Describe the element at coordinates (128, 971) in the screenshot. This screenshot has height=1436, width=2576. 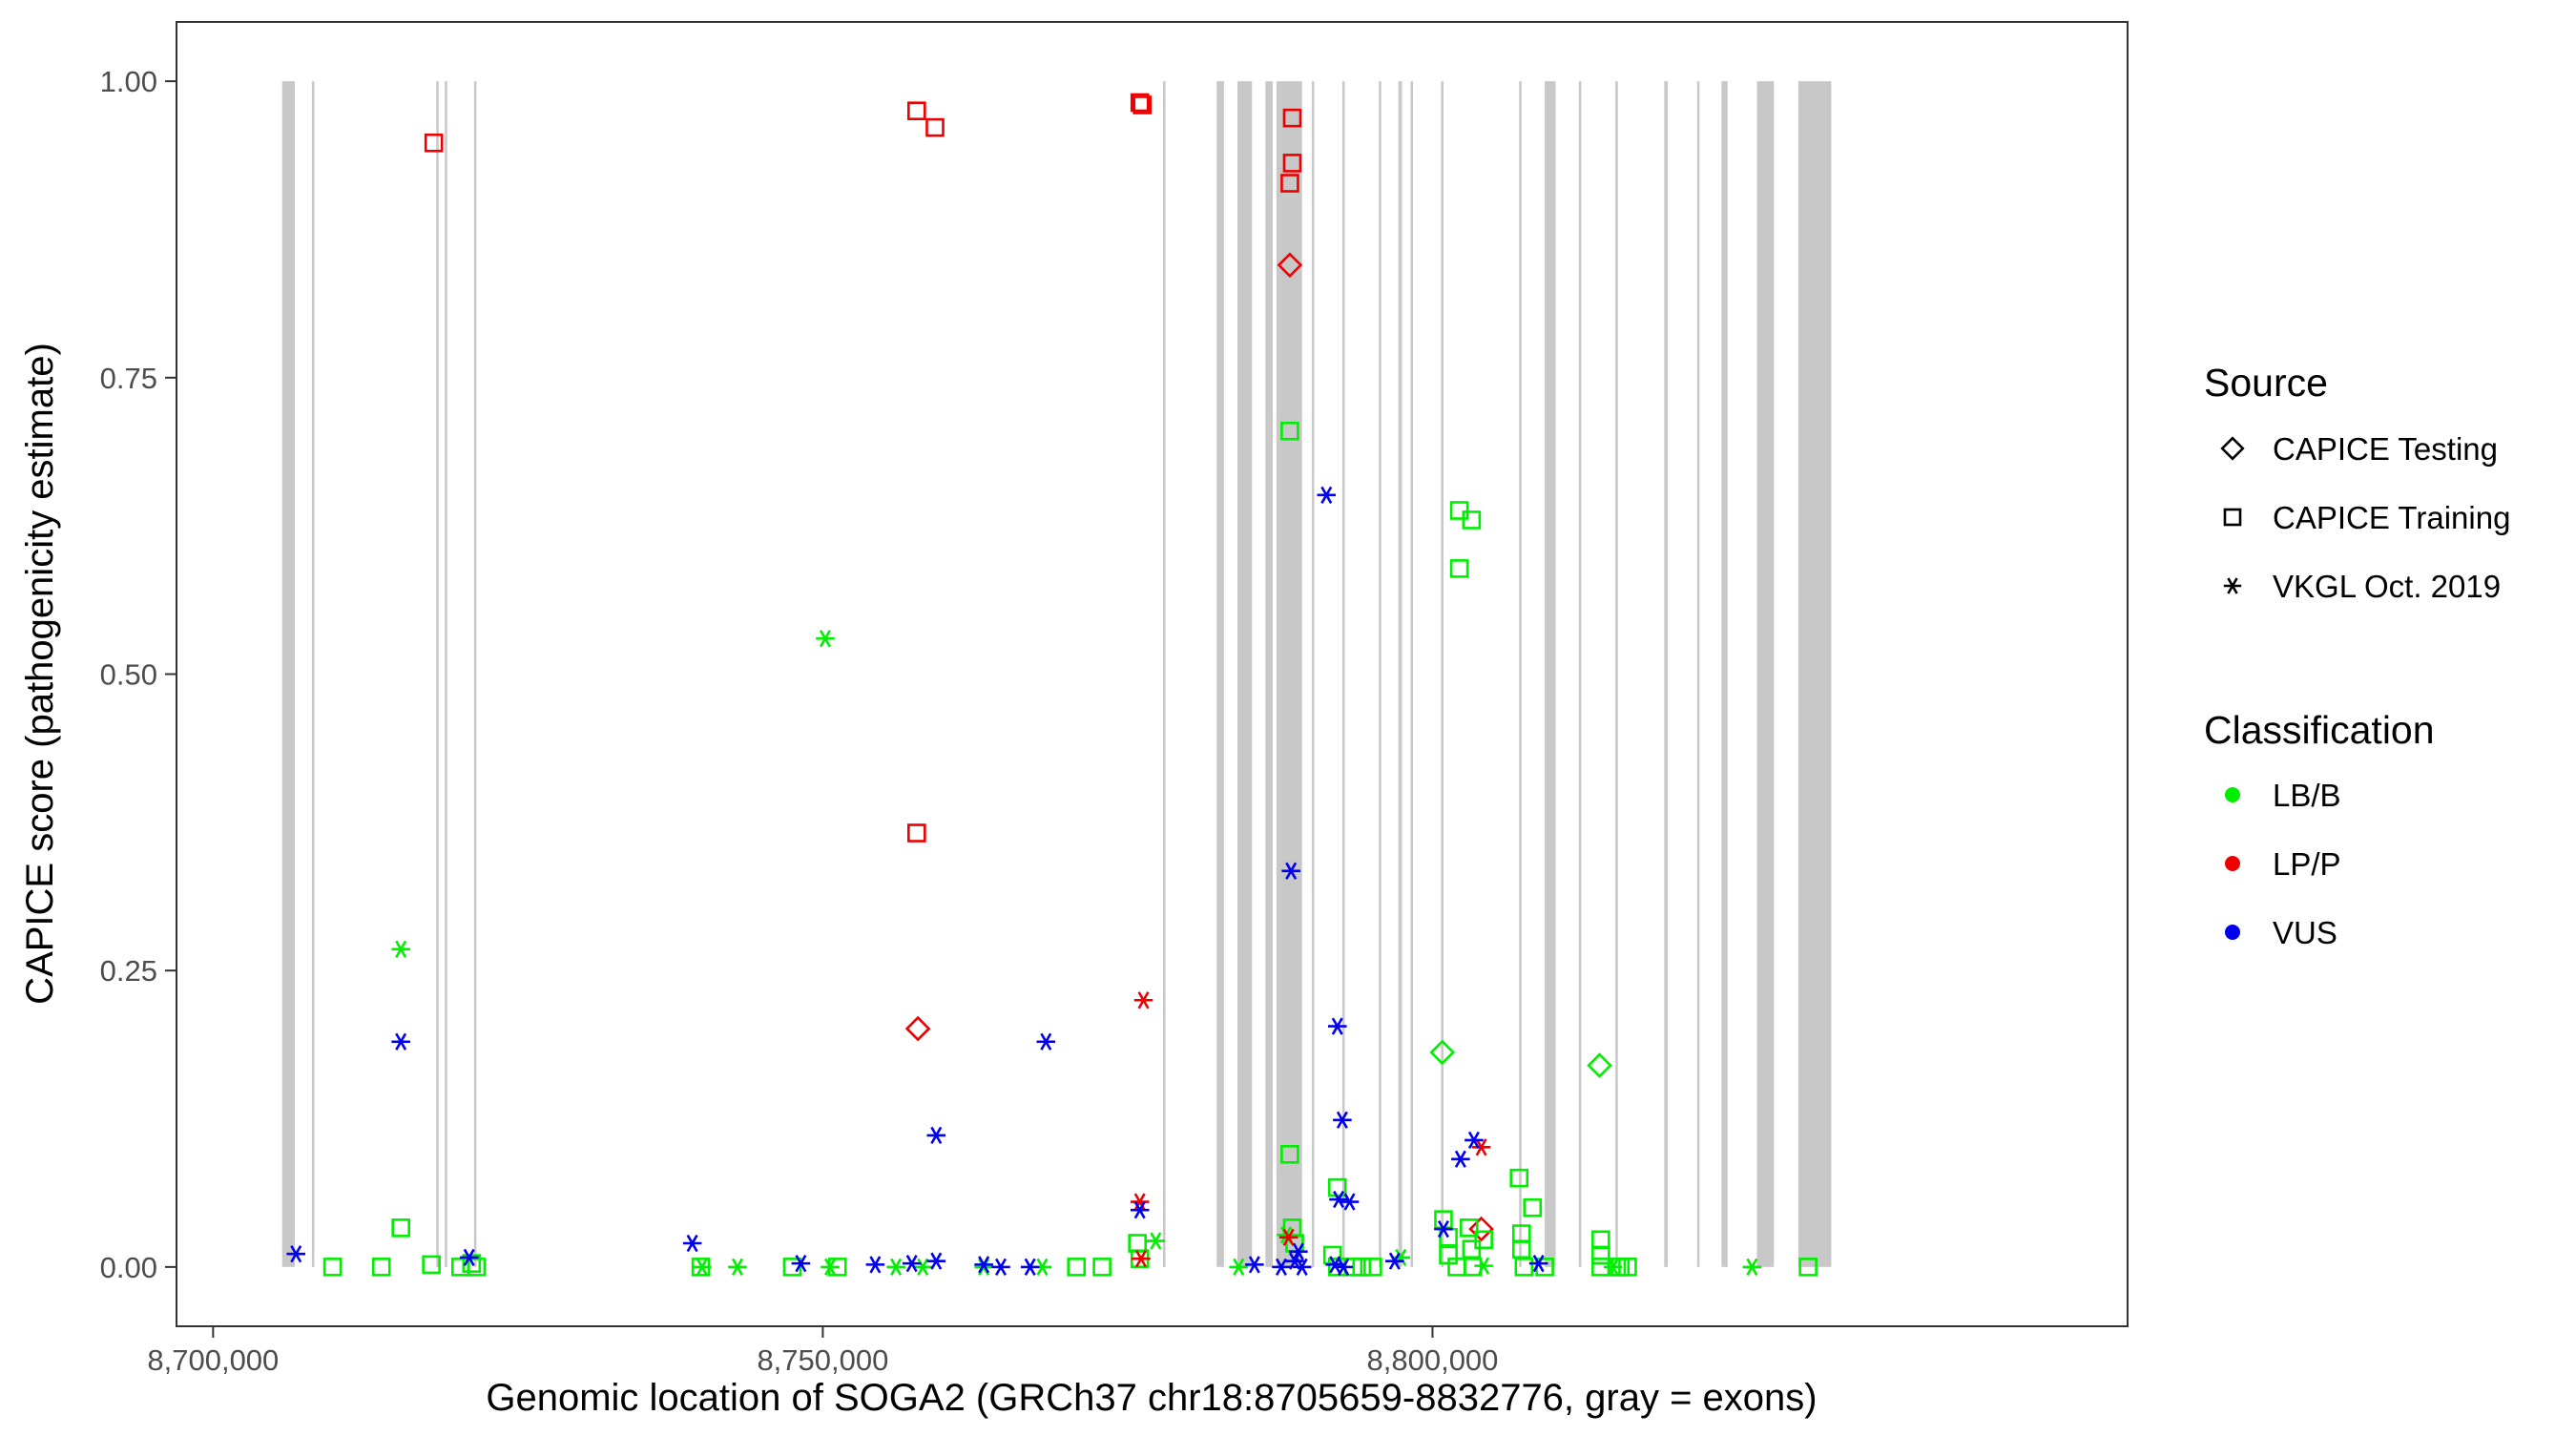
I see `y-tick-label-1: 0.25` at that location.